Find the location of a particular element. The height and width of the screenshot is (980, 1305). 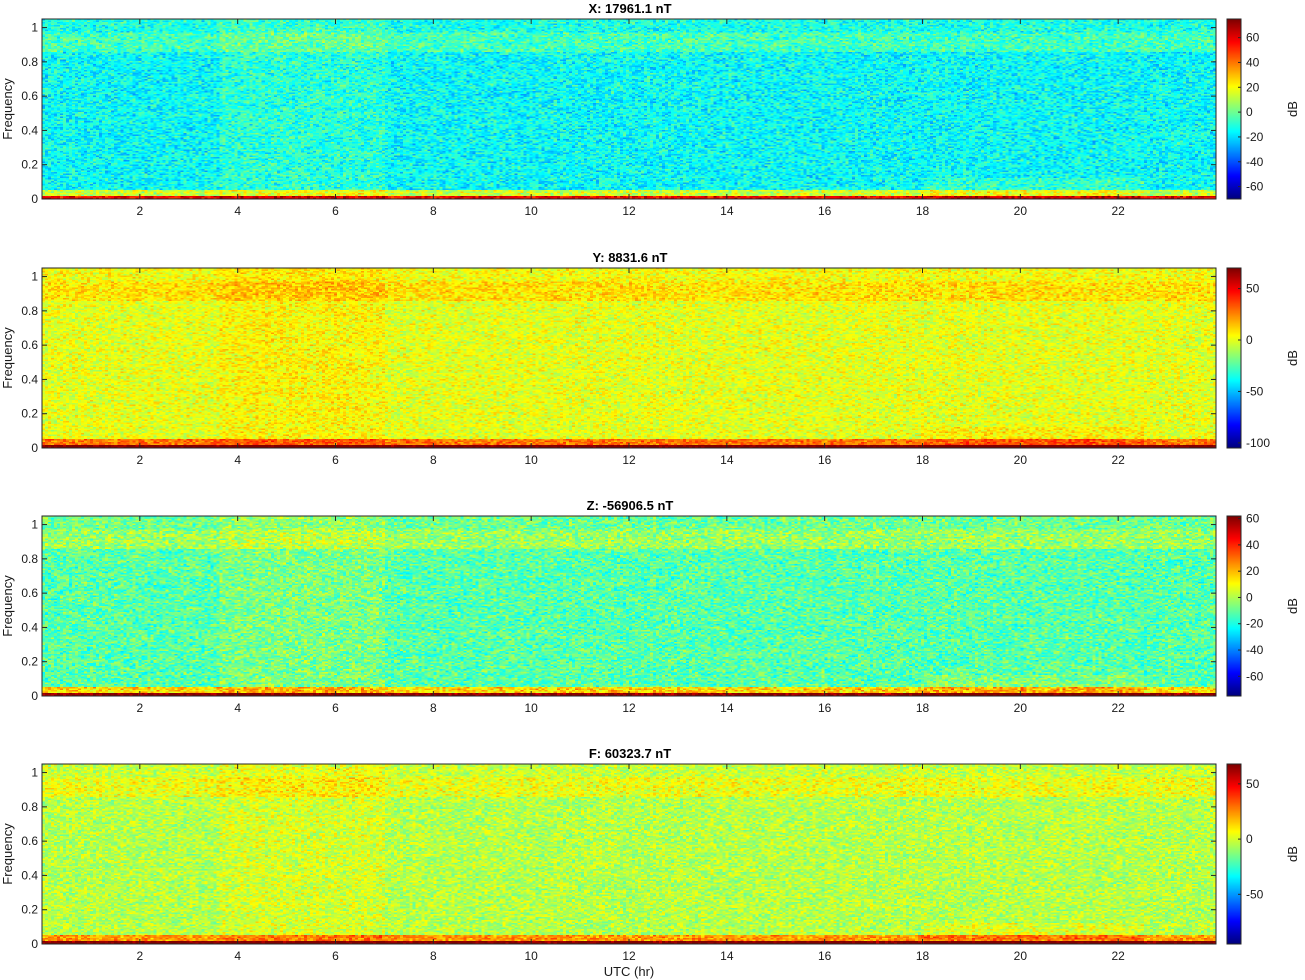

panel-title: Z: -56906.5 nT is located at coordinates (630, 505).